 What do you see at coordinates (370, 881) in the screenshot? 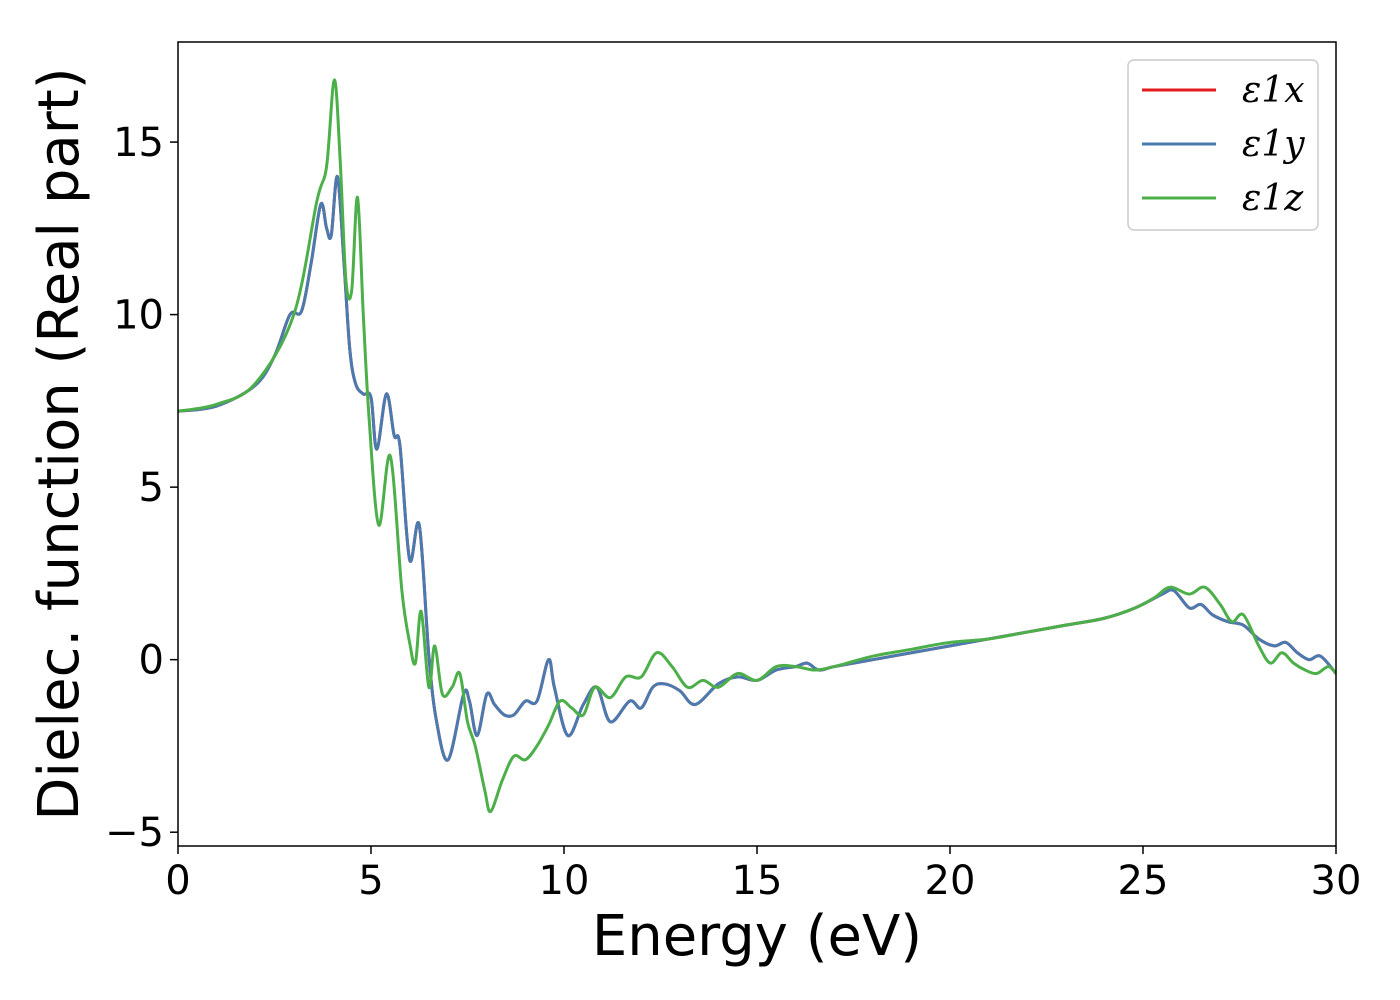
I see `x-tick-label: 5` at bounding box center [370, 881].